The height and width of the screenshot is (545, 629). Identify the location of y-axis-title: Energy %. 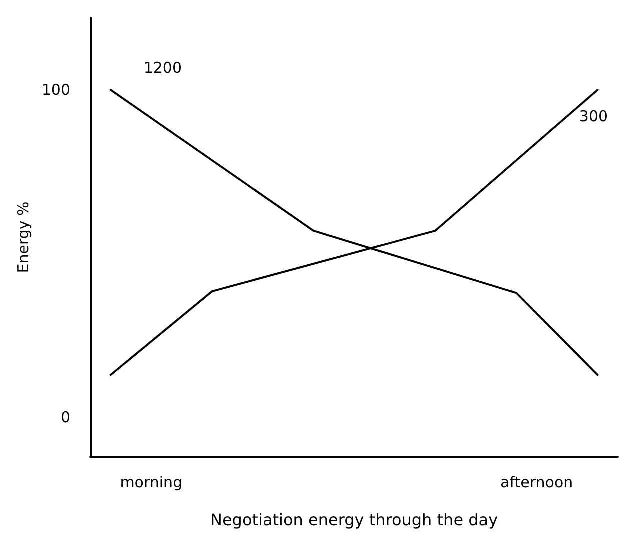
(23, 238).